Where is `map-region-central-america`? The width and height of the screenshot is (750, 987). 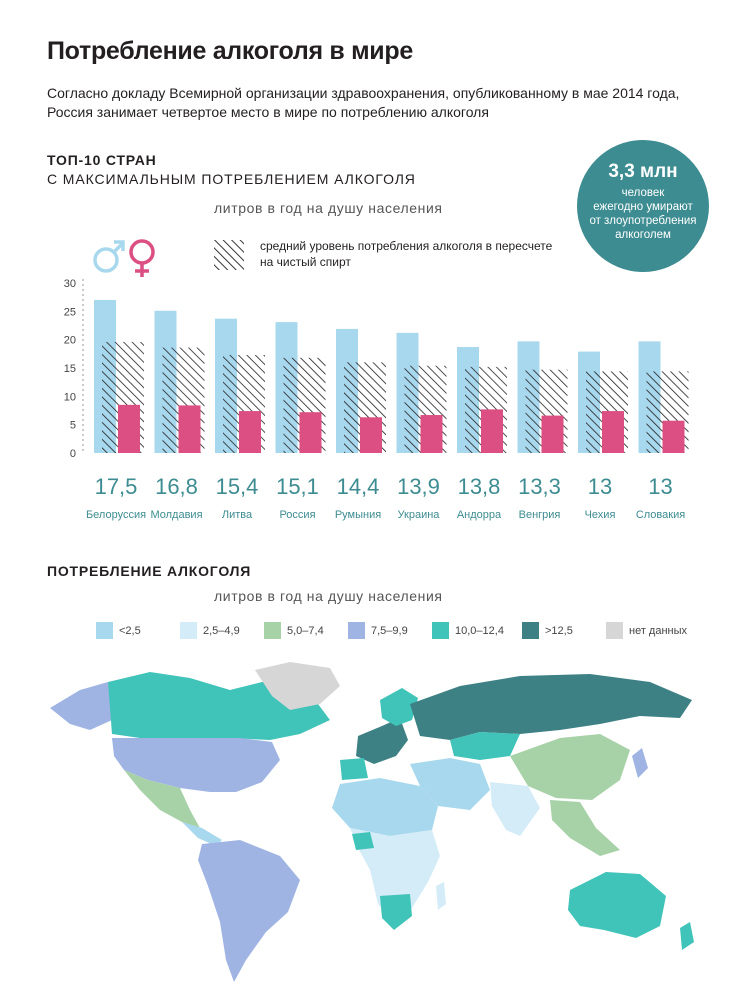 map-region-central-america is located at coordinates (202, 834).